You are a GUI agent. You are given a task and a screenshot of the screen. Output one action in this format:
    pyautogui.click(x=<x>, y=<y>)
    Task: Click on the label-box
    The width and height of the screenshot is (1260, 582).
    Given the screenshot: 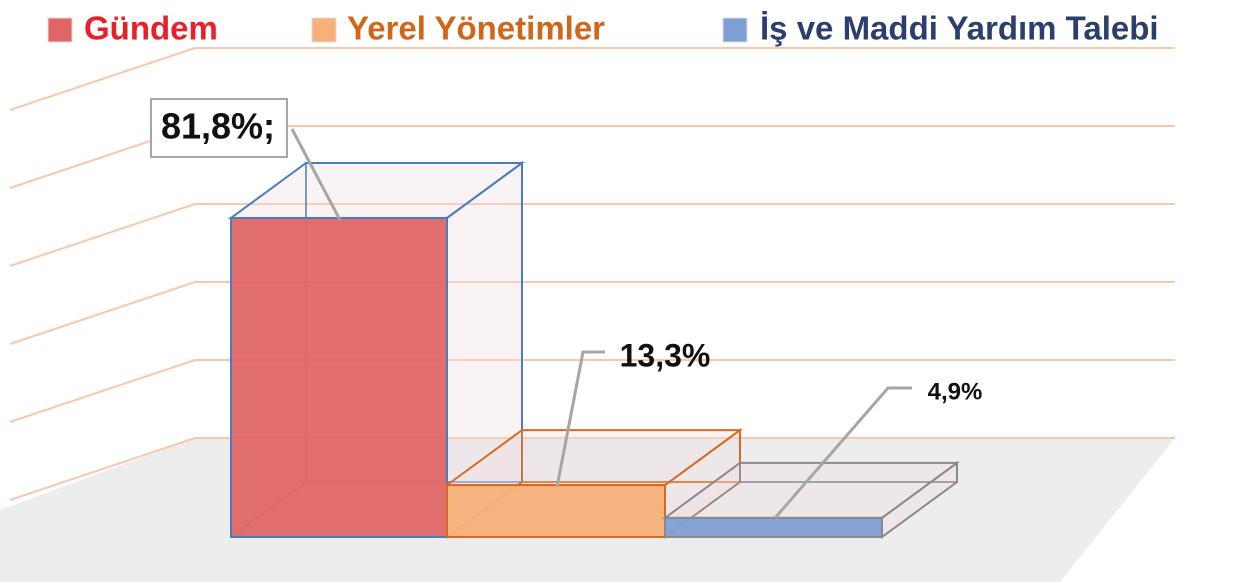 What is the action you would take?
    pyautogui.click(x=219, y=128)
    